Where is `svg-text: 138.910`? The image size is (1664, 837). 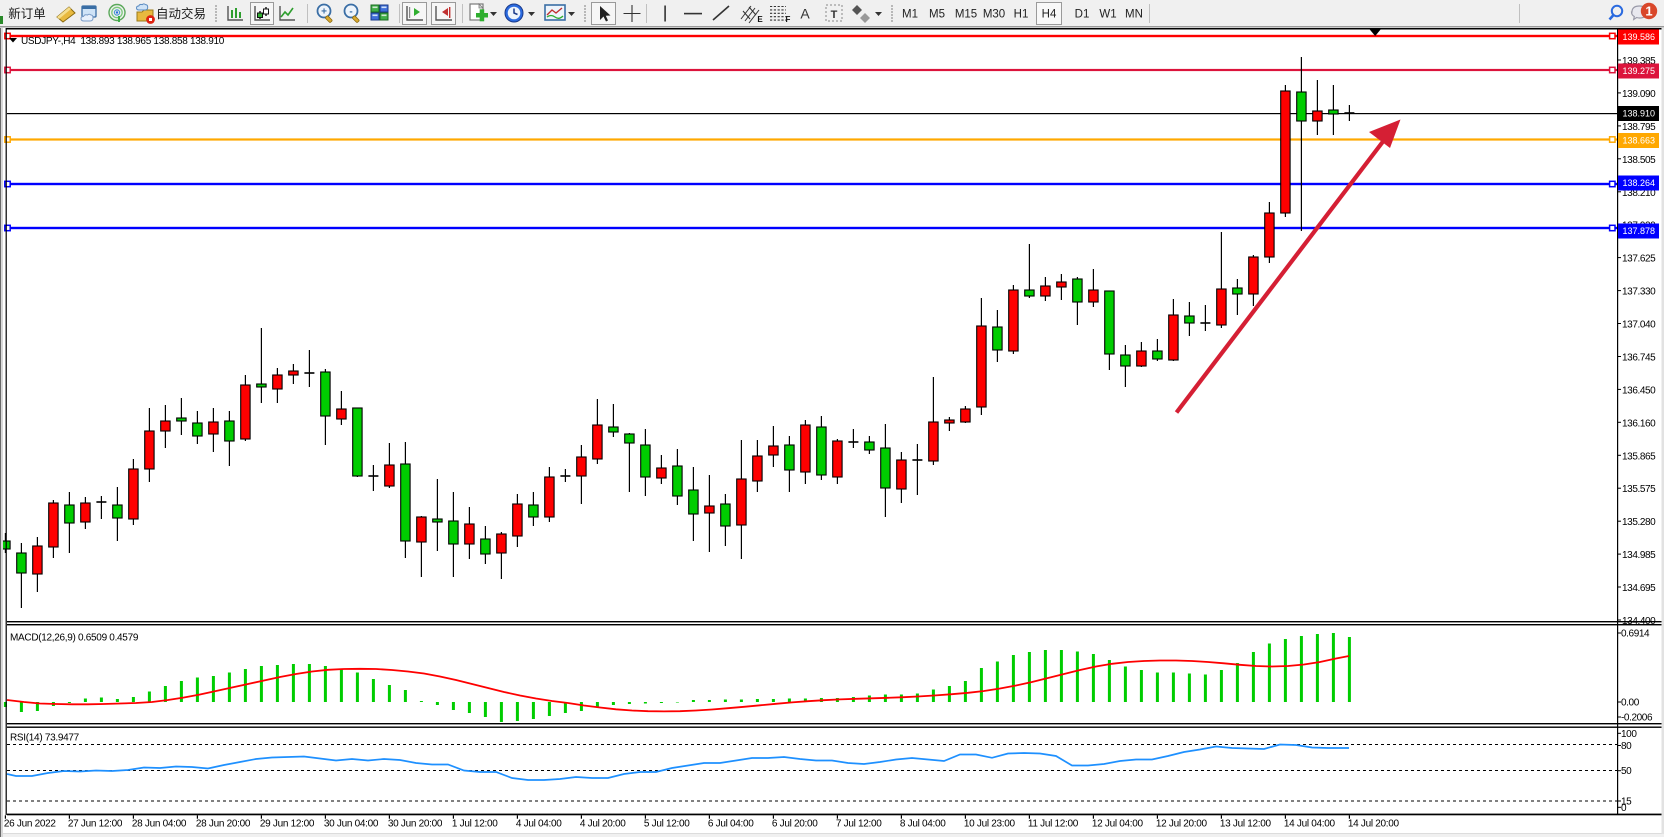 svg-text: 138.910 is located at coordinates (1639, 114).